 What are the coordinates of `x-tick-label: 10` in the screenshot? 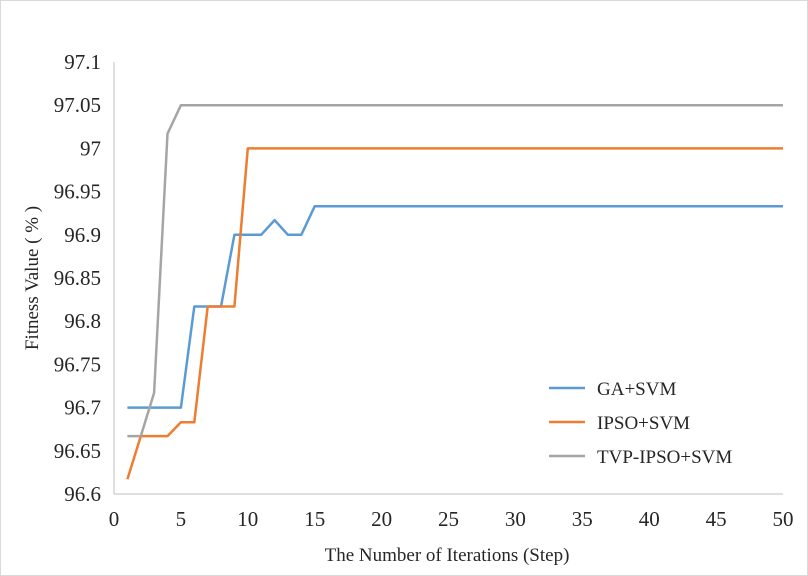 It's located at (247, 519).